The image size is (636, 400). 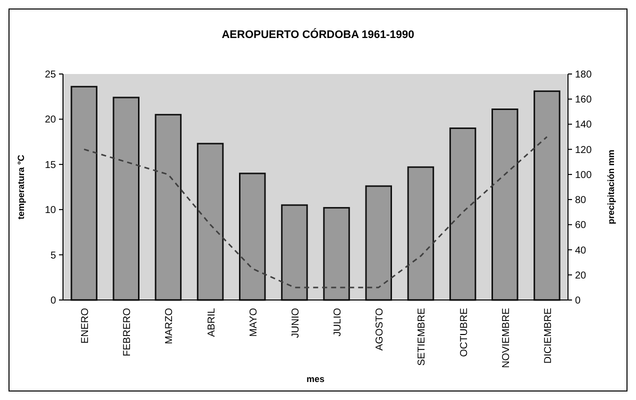 I want to click on x-tick-label: ABRIL, so click(x=212, y=322).